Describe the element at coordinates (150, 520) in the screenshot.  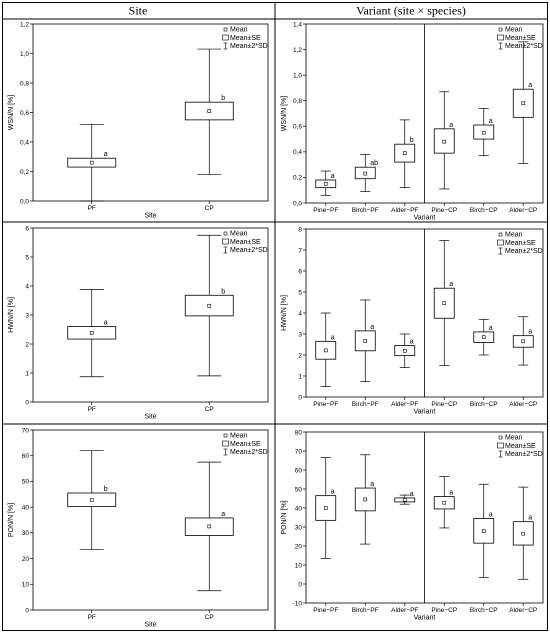
I see `plot-frame` at that location.